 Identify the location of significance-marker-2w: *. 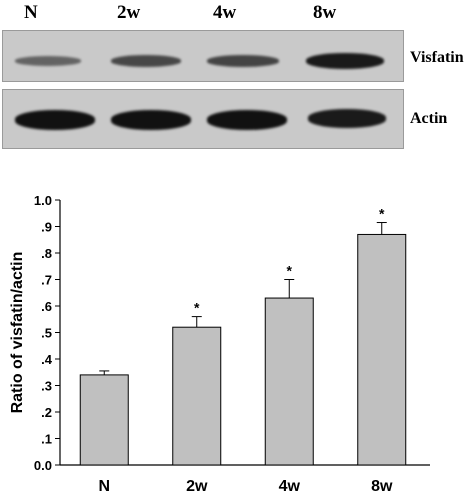
(197, 308).